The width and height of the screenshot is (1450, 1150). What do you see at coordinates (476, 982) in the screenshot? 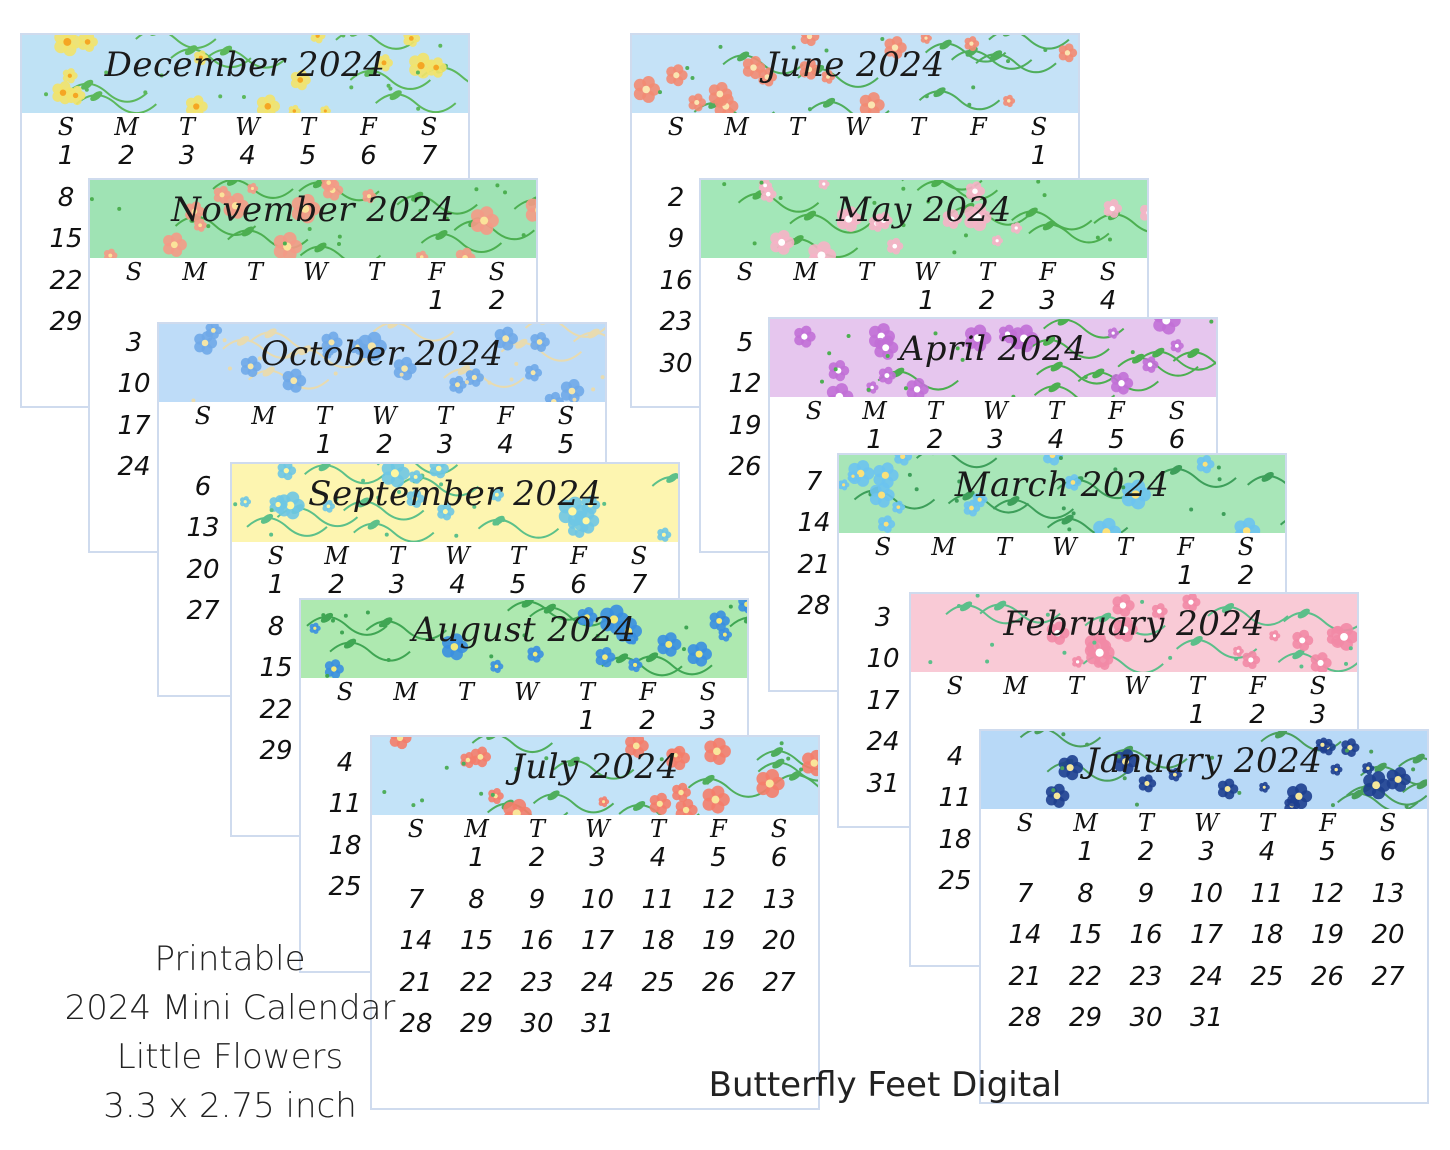
I see `day-number: 22` at bounding box center [476, 982].